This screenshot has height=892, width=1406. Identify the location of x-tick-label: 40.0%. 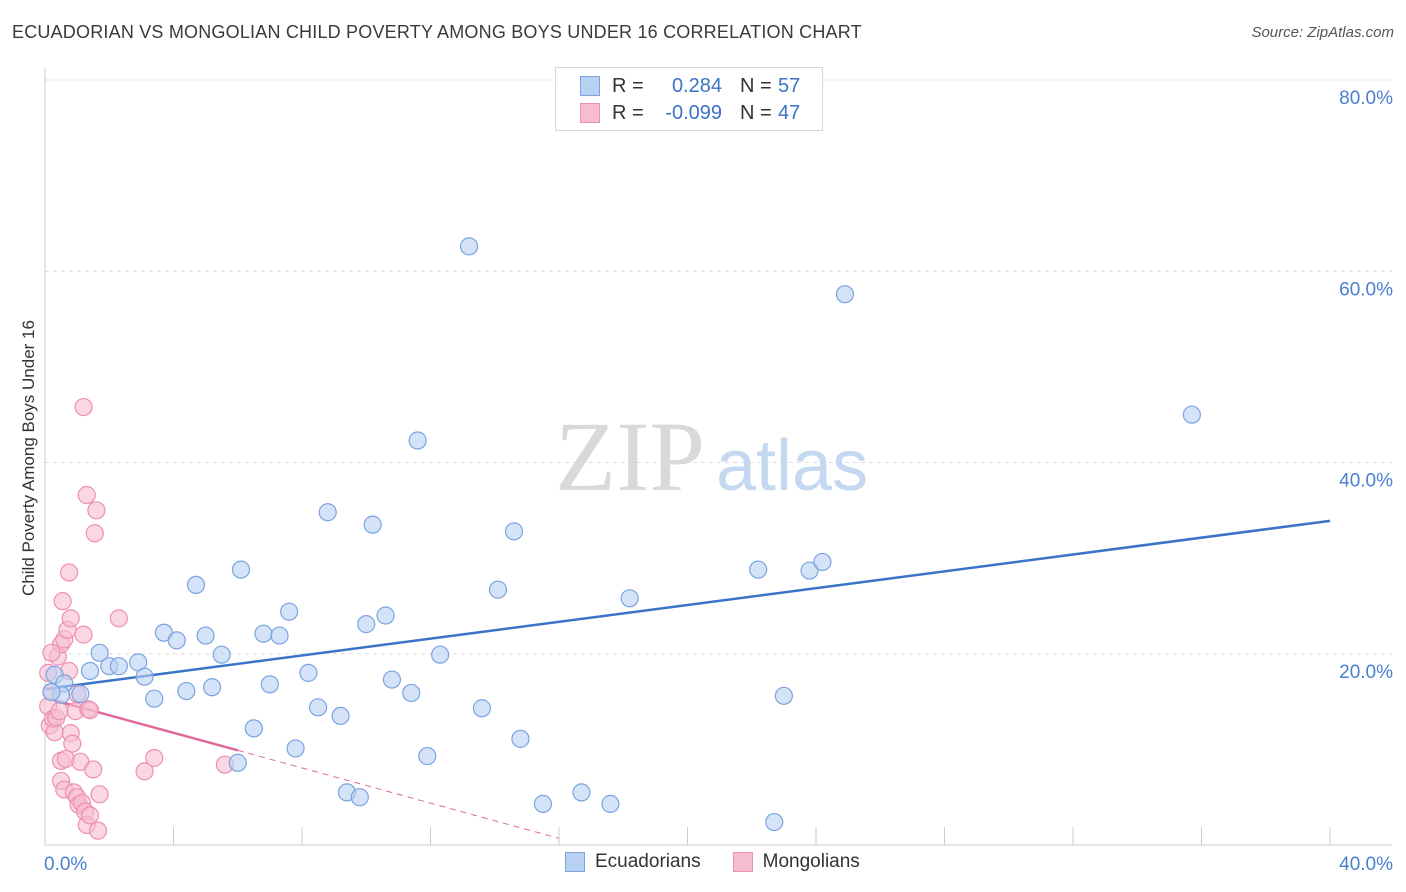
(1366, 864).